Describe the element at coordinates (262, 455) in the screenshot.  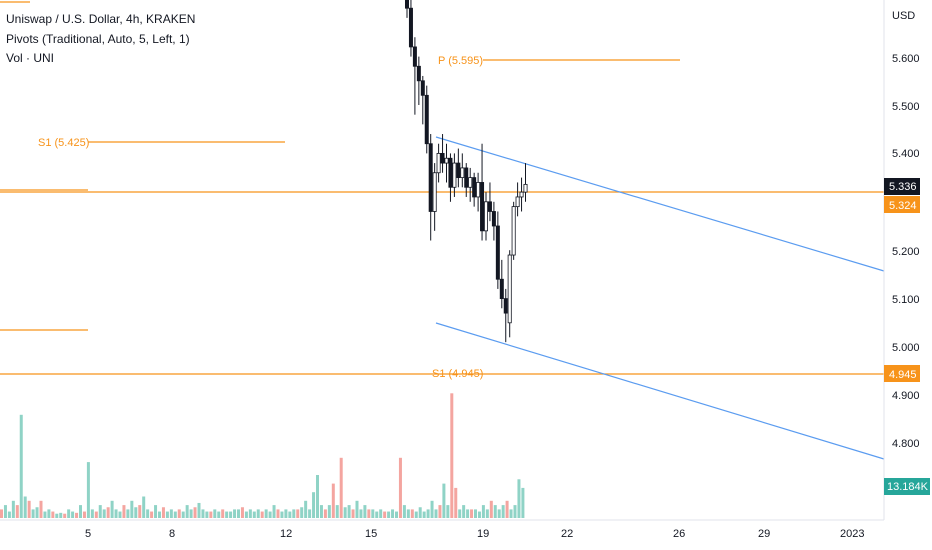
I see `volume-bars` at that location.